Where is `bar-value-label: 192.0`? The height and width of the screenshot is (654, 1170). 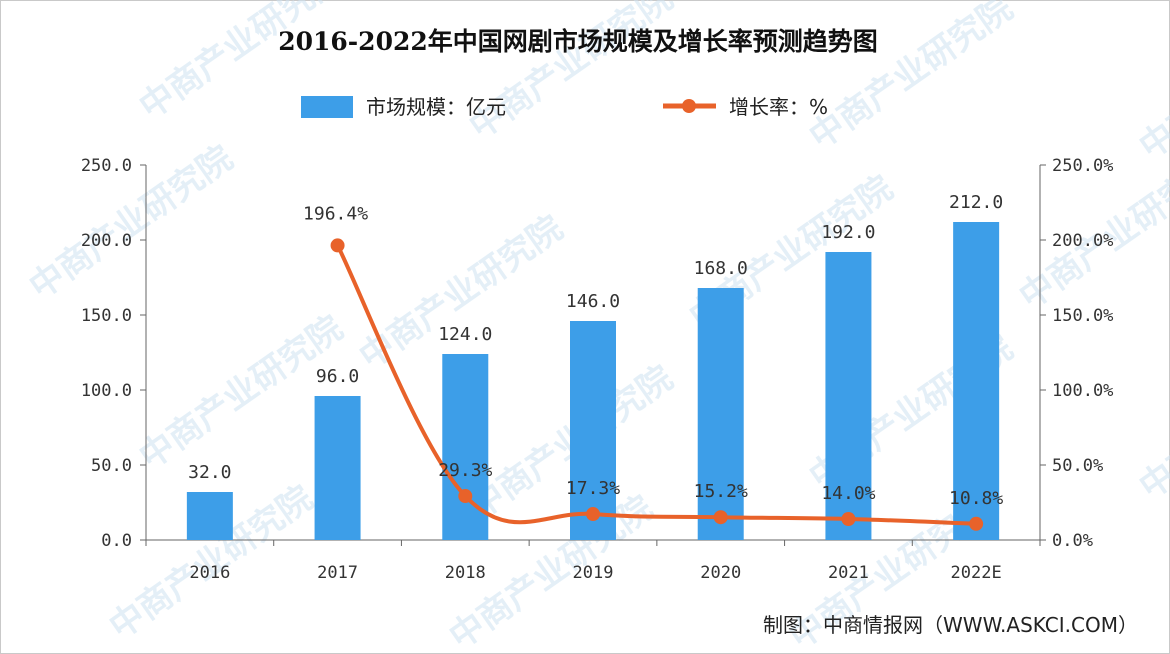 bar-value-label: 192.0 is located at coordinates (848, 232).